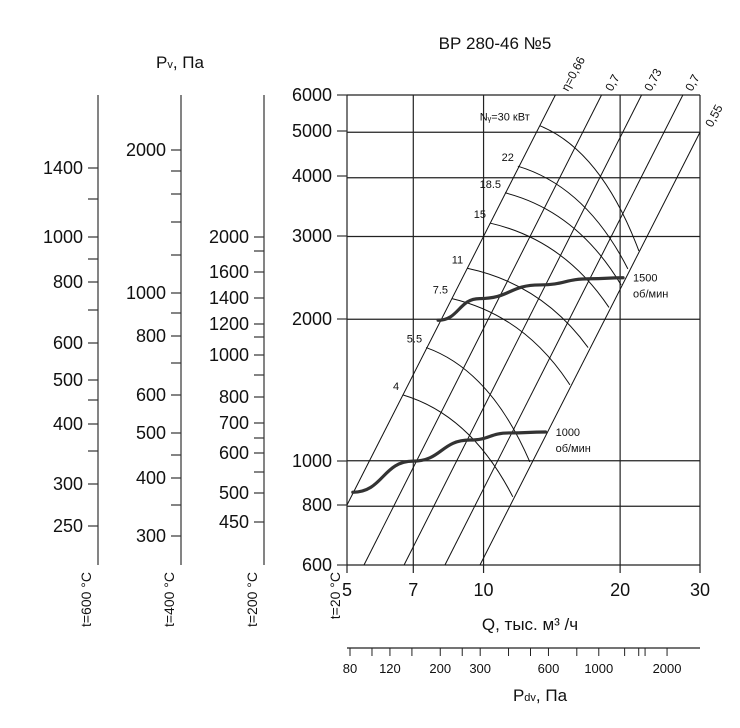 The width and height of the screenshot is (740, 728). I want to click on pdv-tick-label: 200, so click(440, 668).